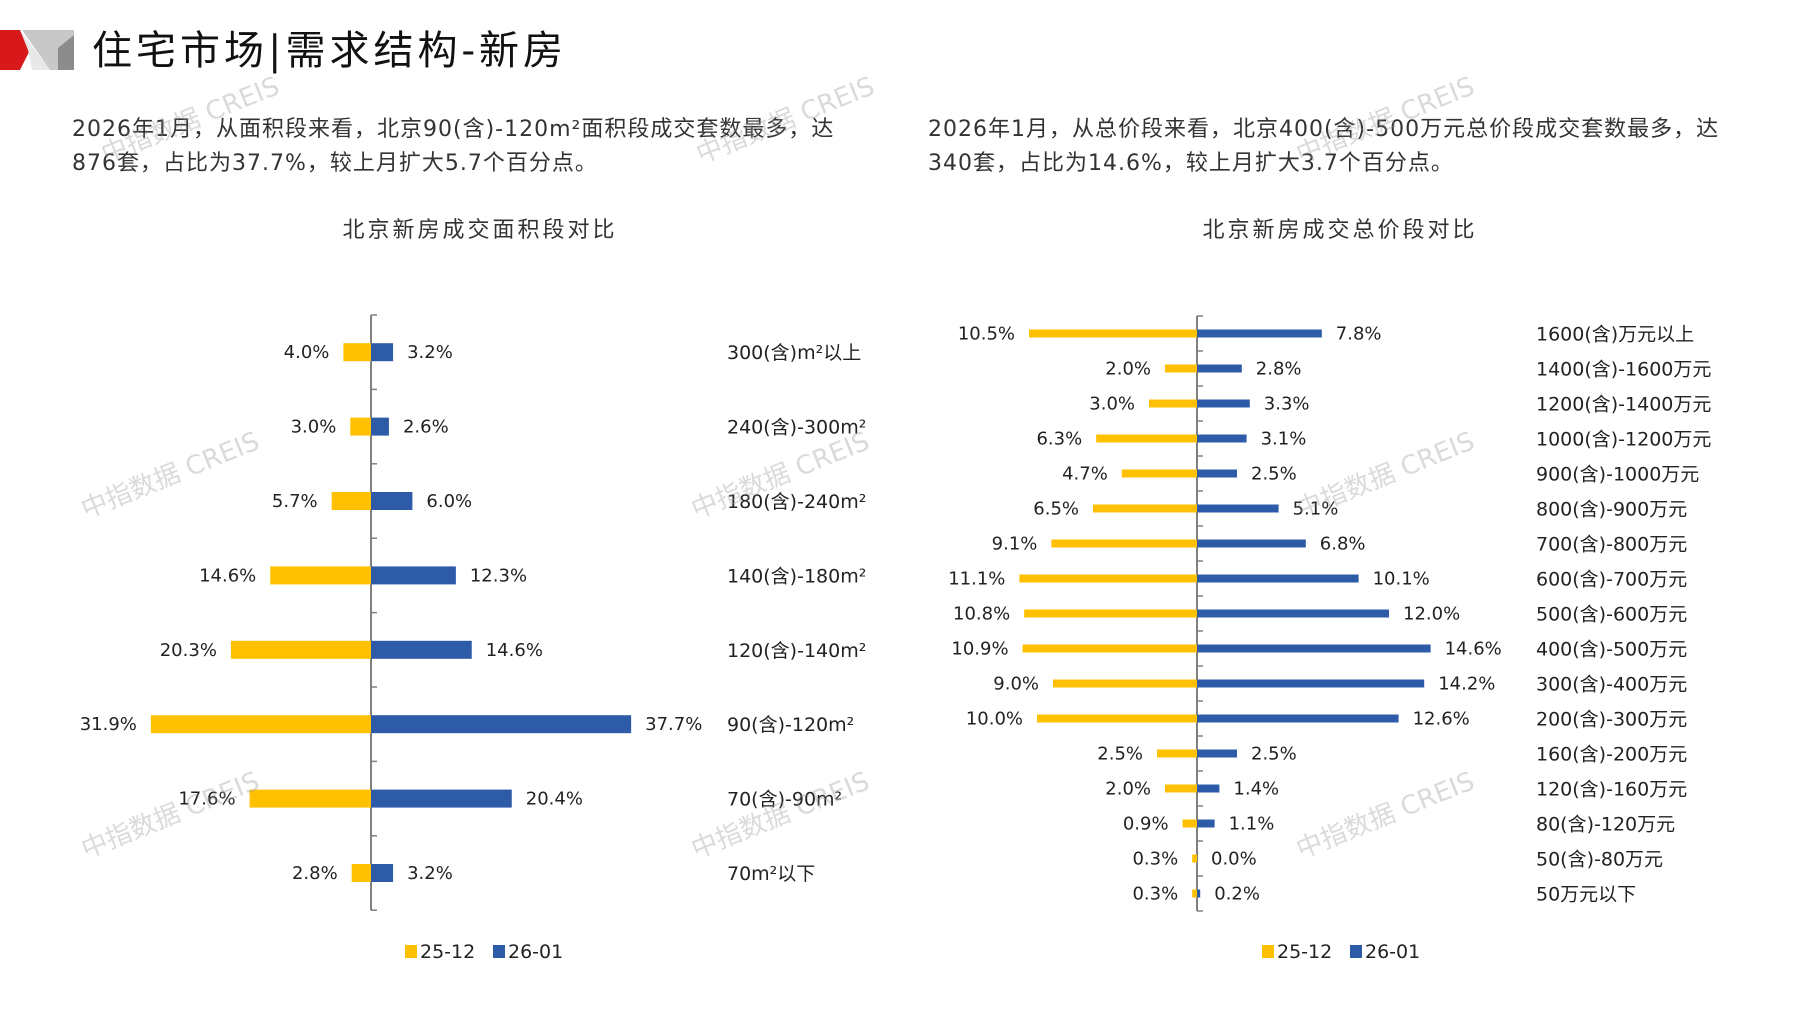 This screenshot has width=1797, height=1010. Describe the element at coordinates (981, 614) in the screenshot. I see `data-label-25-12: 10.8%` at that location.